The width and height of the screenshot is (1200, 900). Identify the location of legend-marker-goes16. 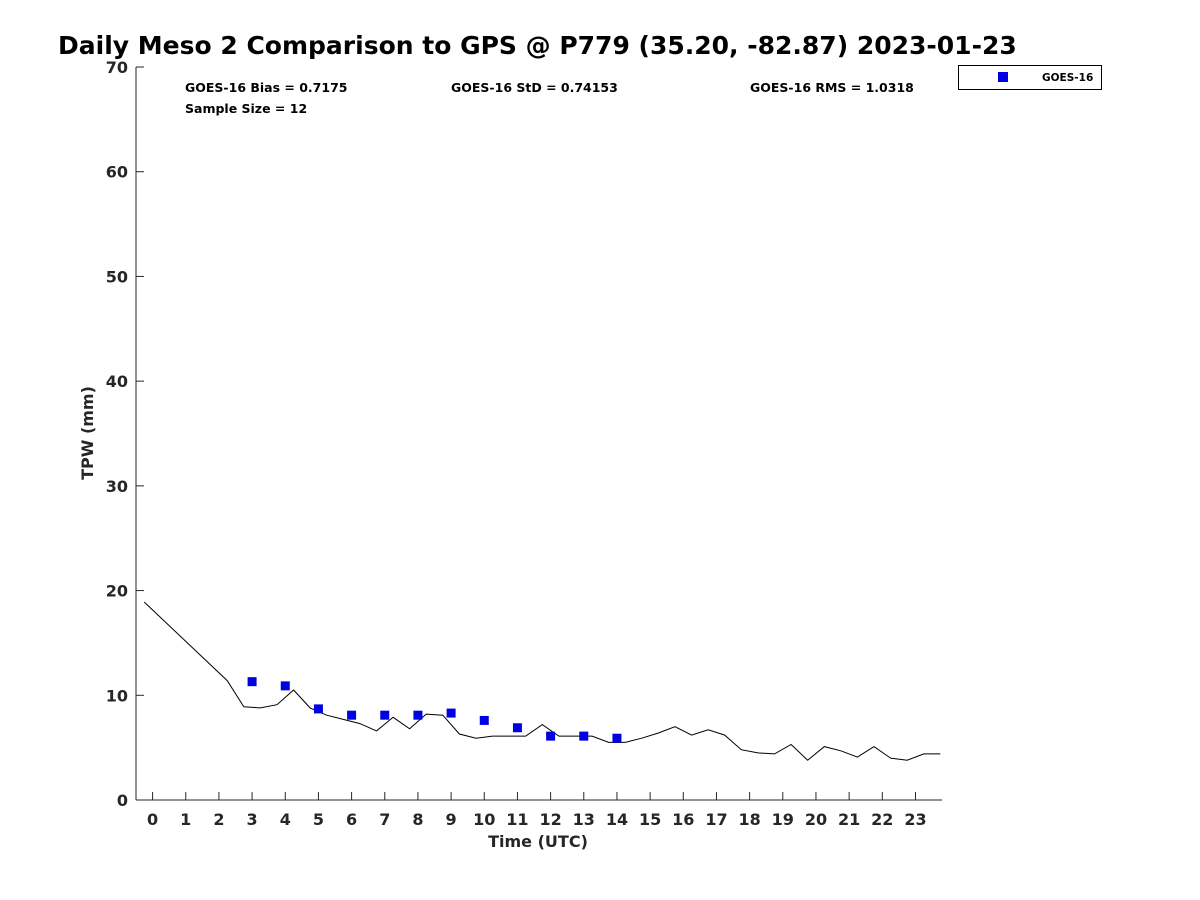
(1003, 77).